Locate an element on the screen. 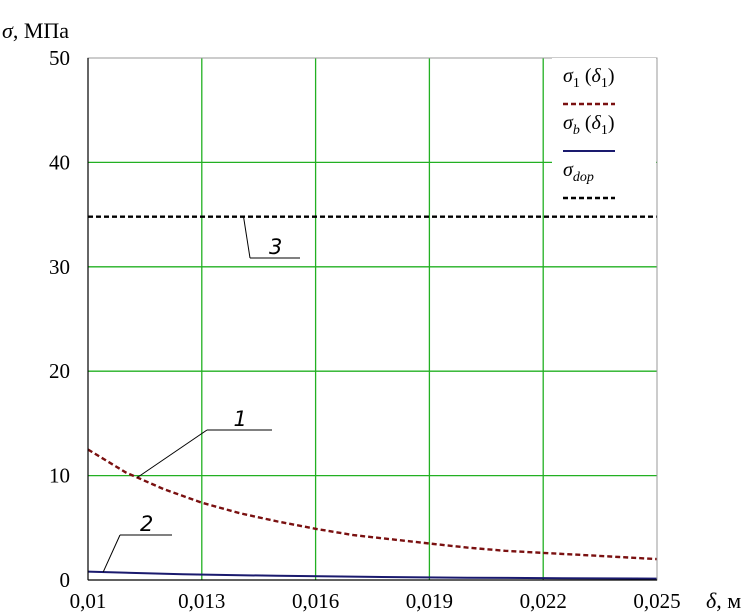  x-tick-label: 0,025 is located at coordinates (656, 601).